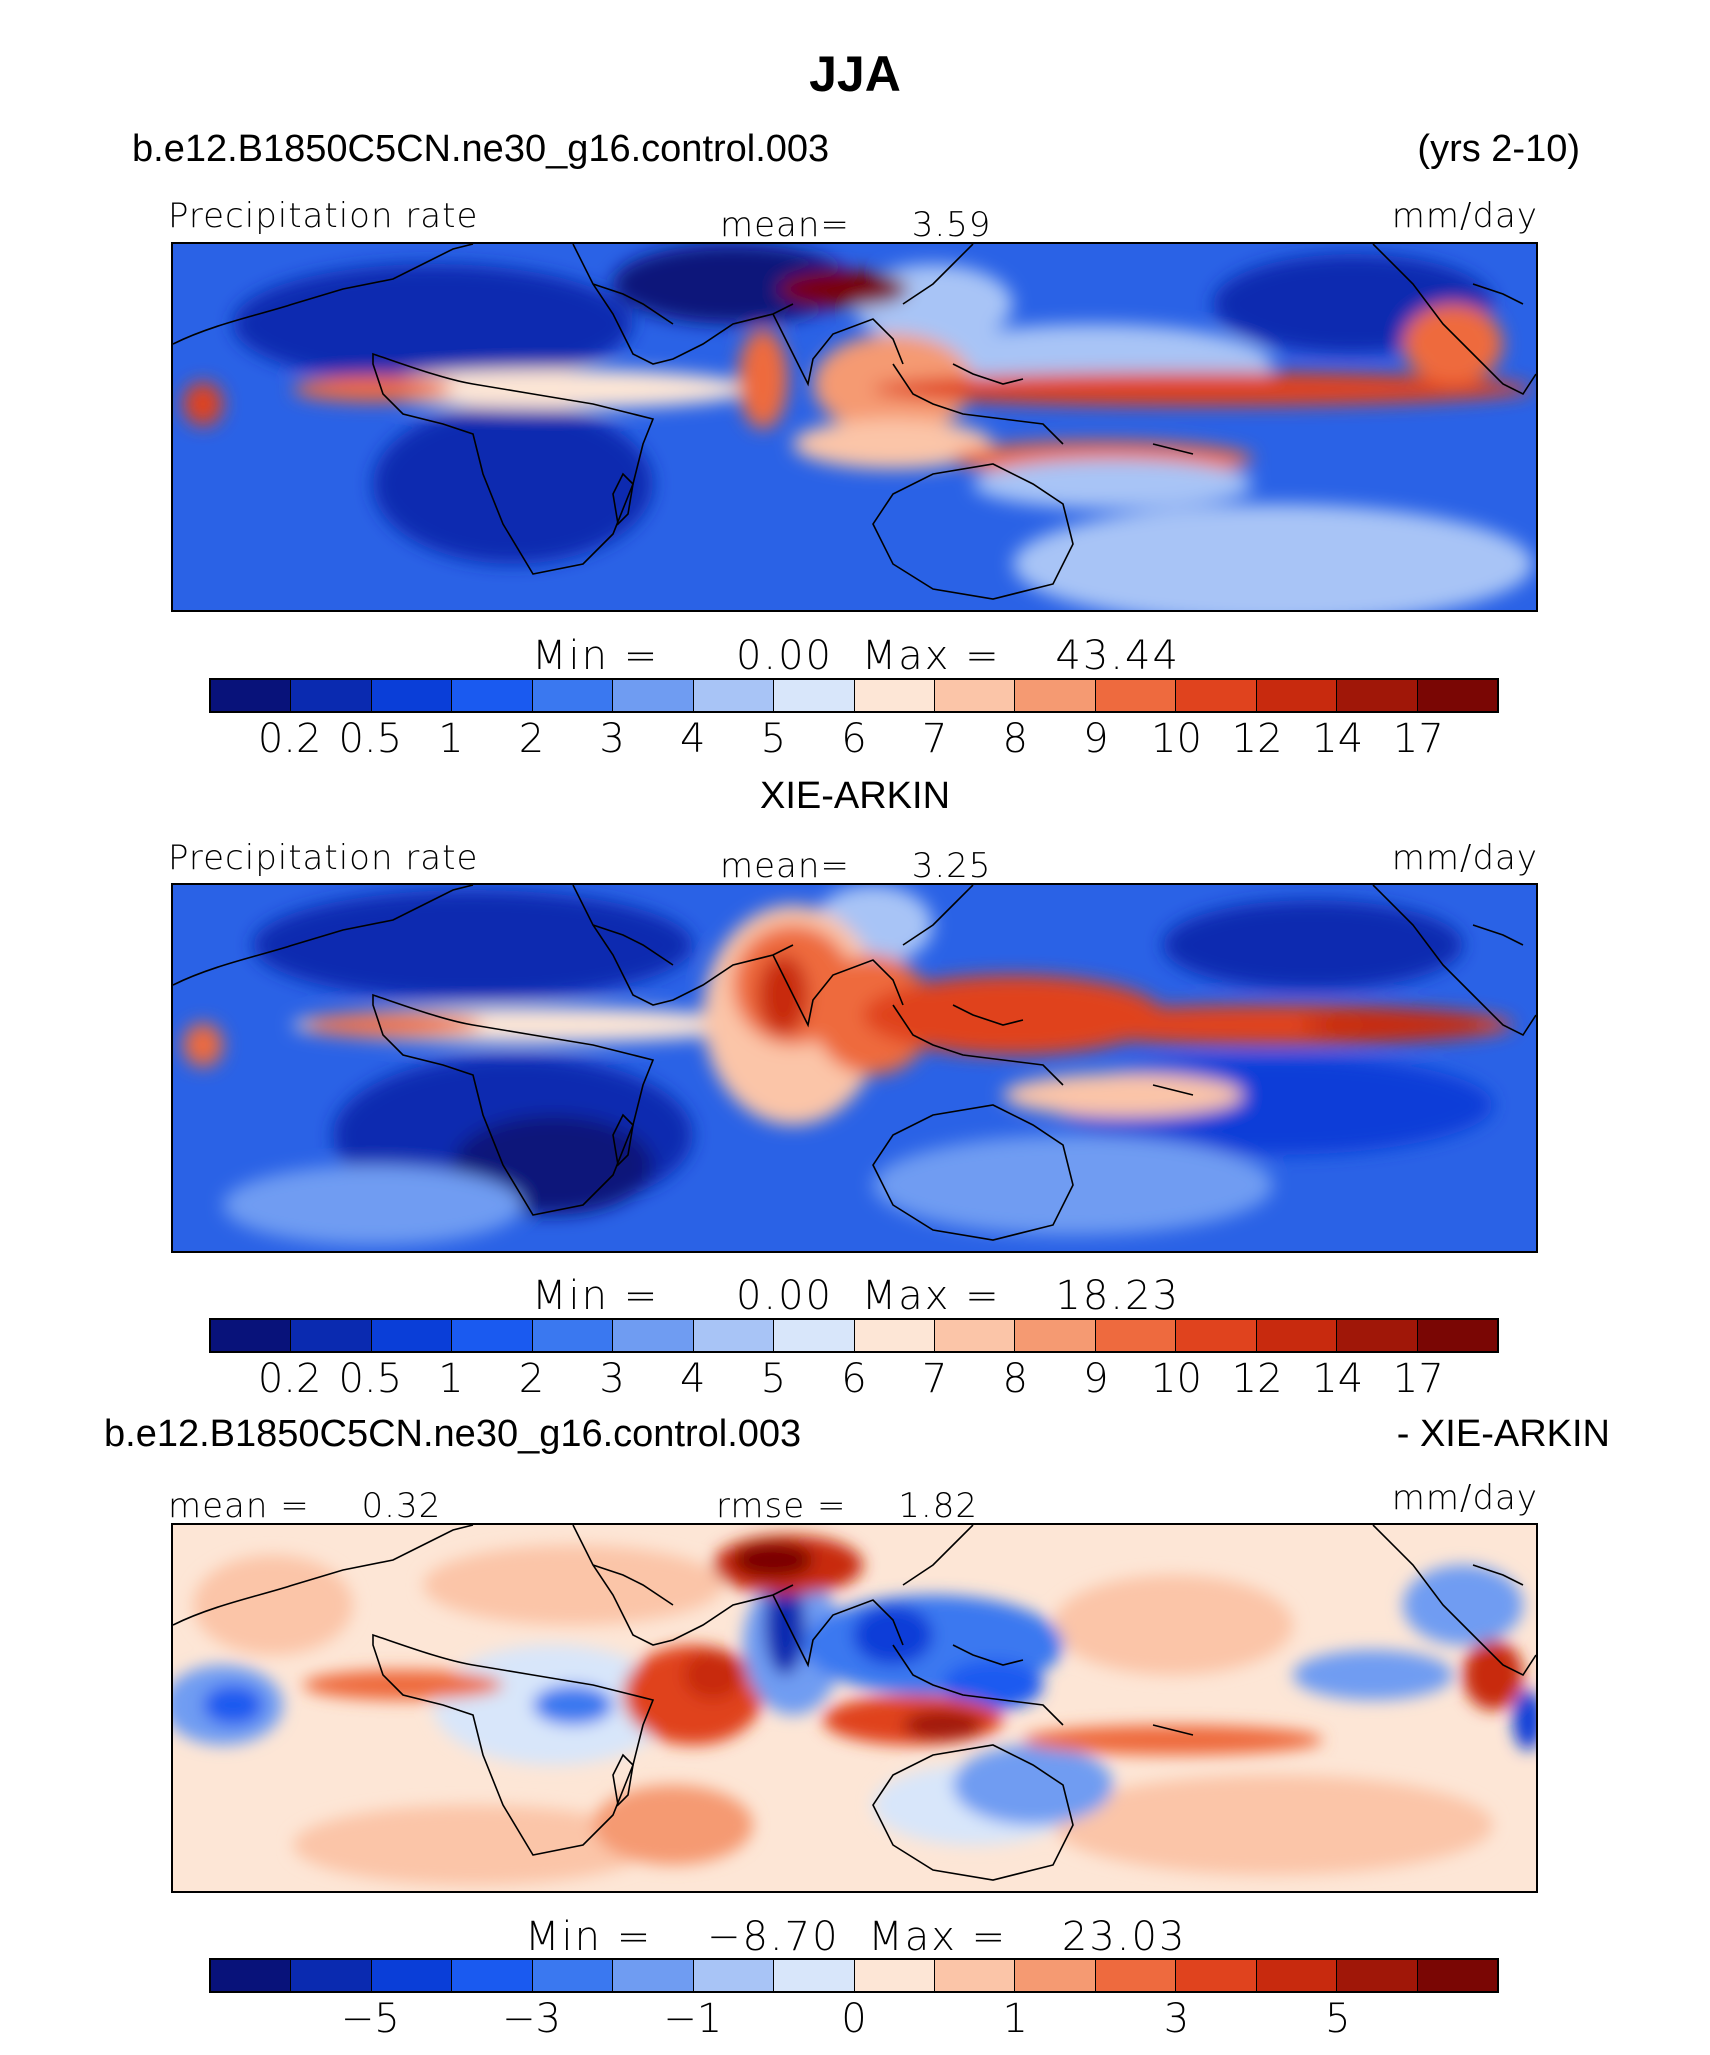  Describe the element at coordinates (931, 656) in the screenshot. I see `panel1-max-label: Max =` at that location.